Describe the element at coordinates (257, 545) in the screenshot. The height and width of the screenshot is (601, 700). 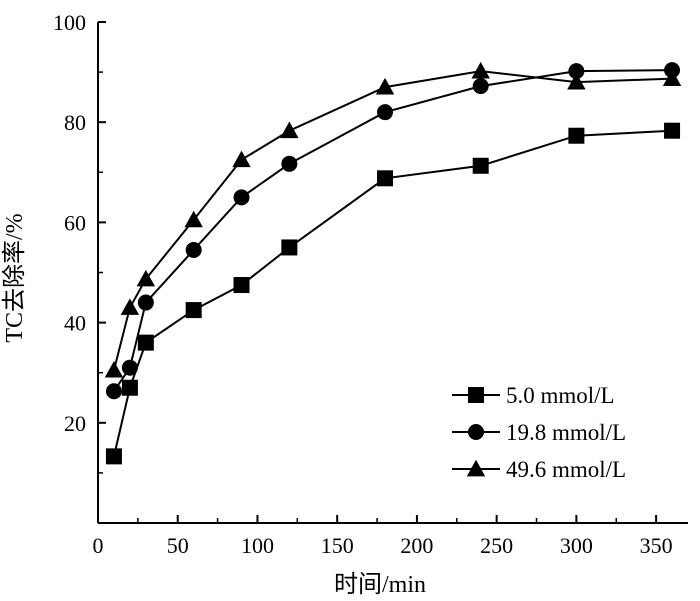
I see `x-tick-label: 100` at that location.